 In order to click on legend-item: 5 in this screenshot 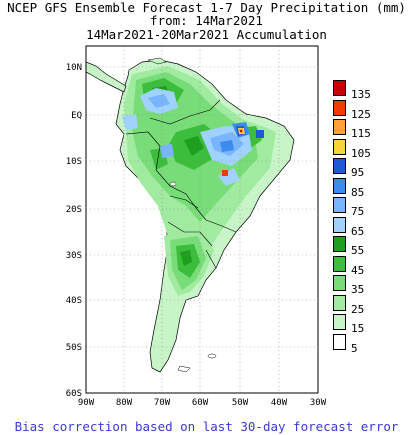, I will do `click(371, 343)`.